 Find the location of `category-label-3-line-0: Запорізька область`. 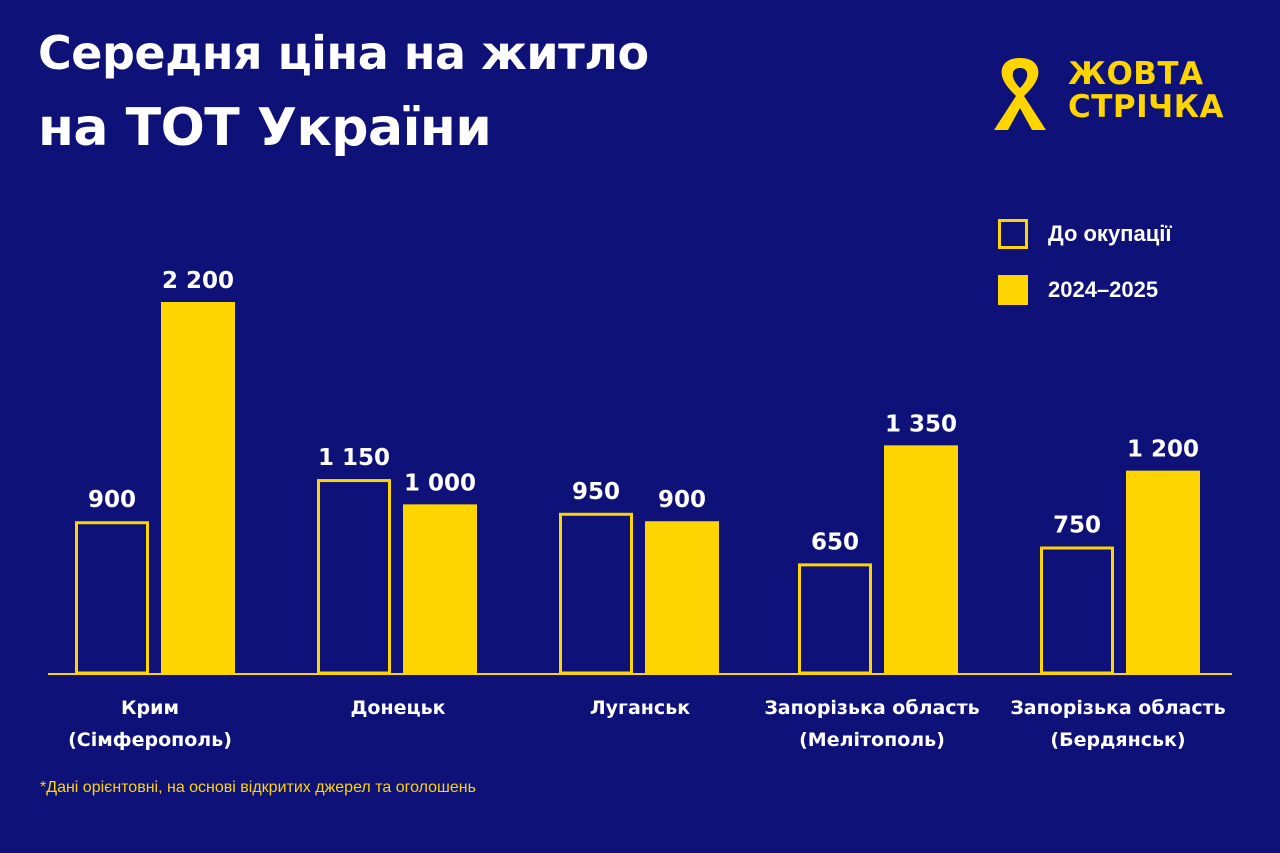

category-label-3-line-0: Запорізька область is located at coordinates (871, 708).